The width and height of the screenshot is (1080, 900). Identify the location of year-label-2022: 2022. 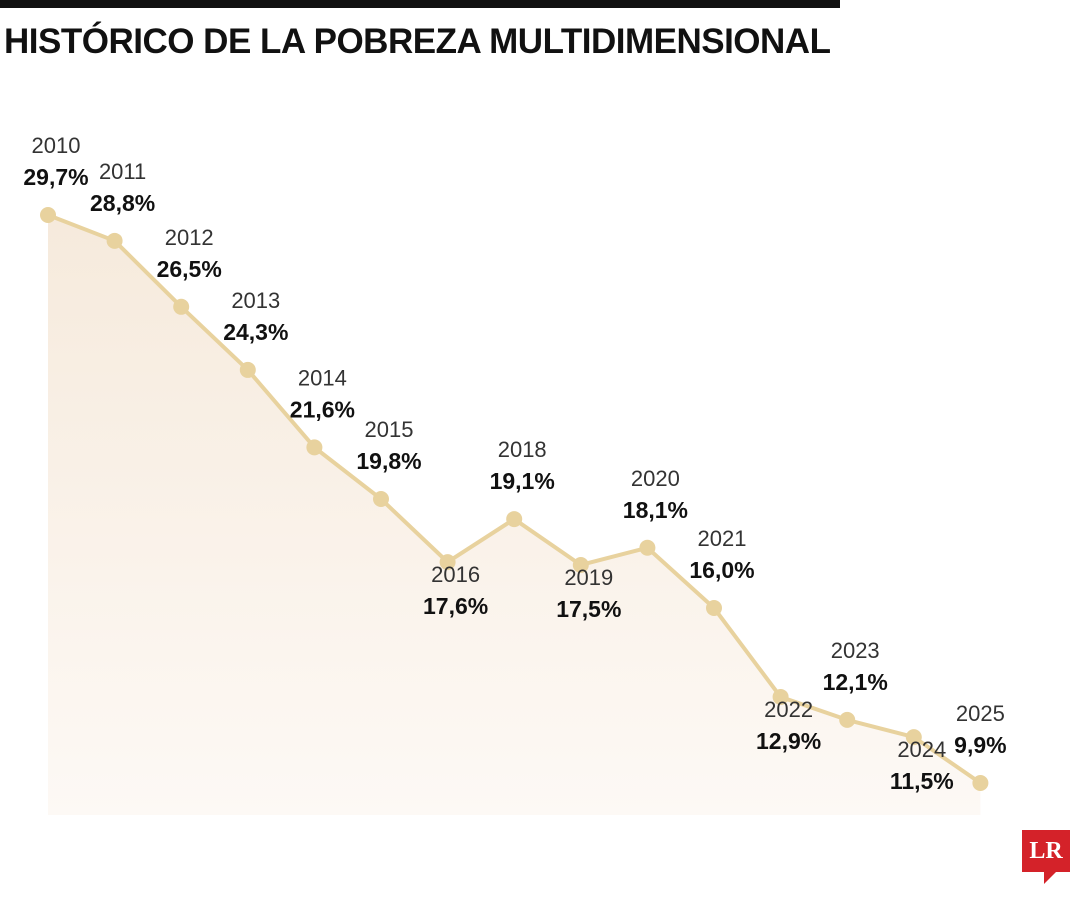
(788, 709).